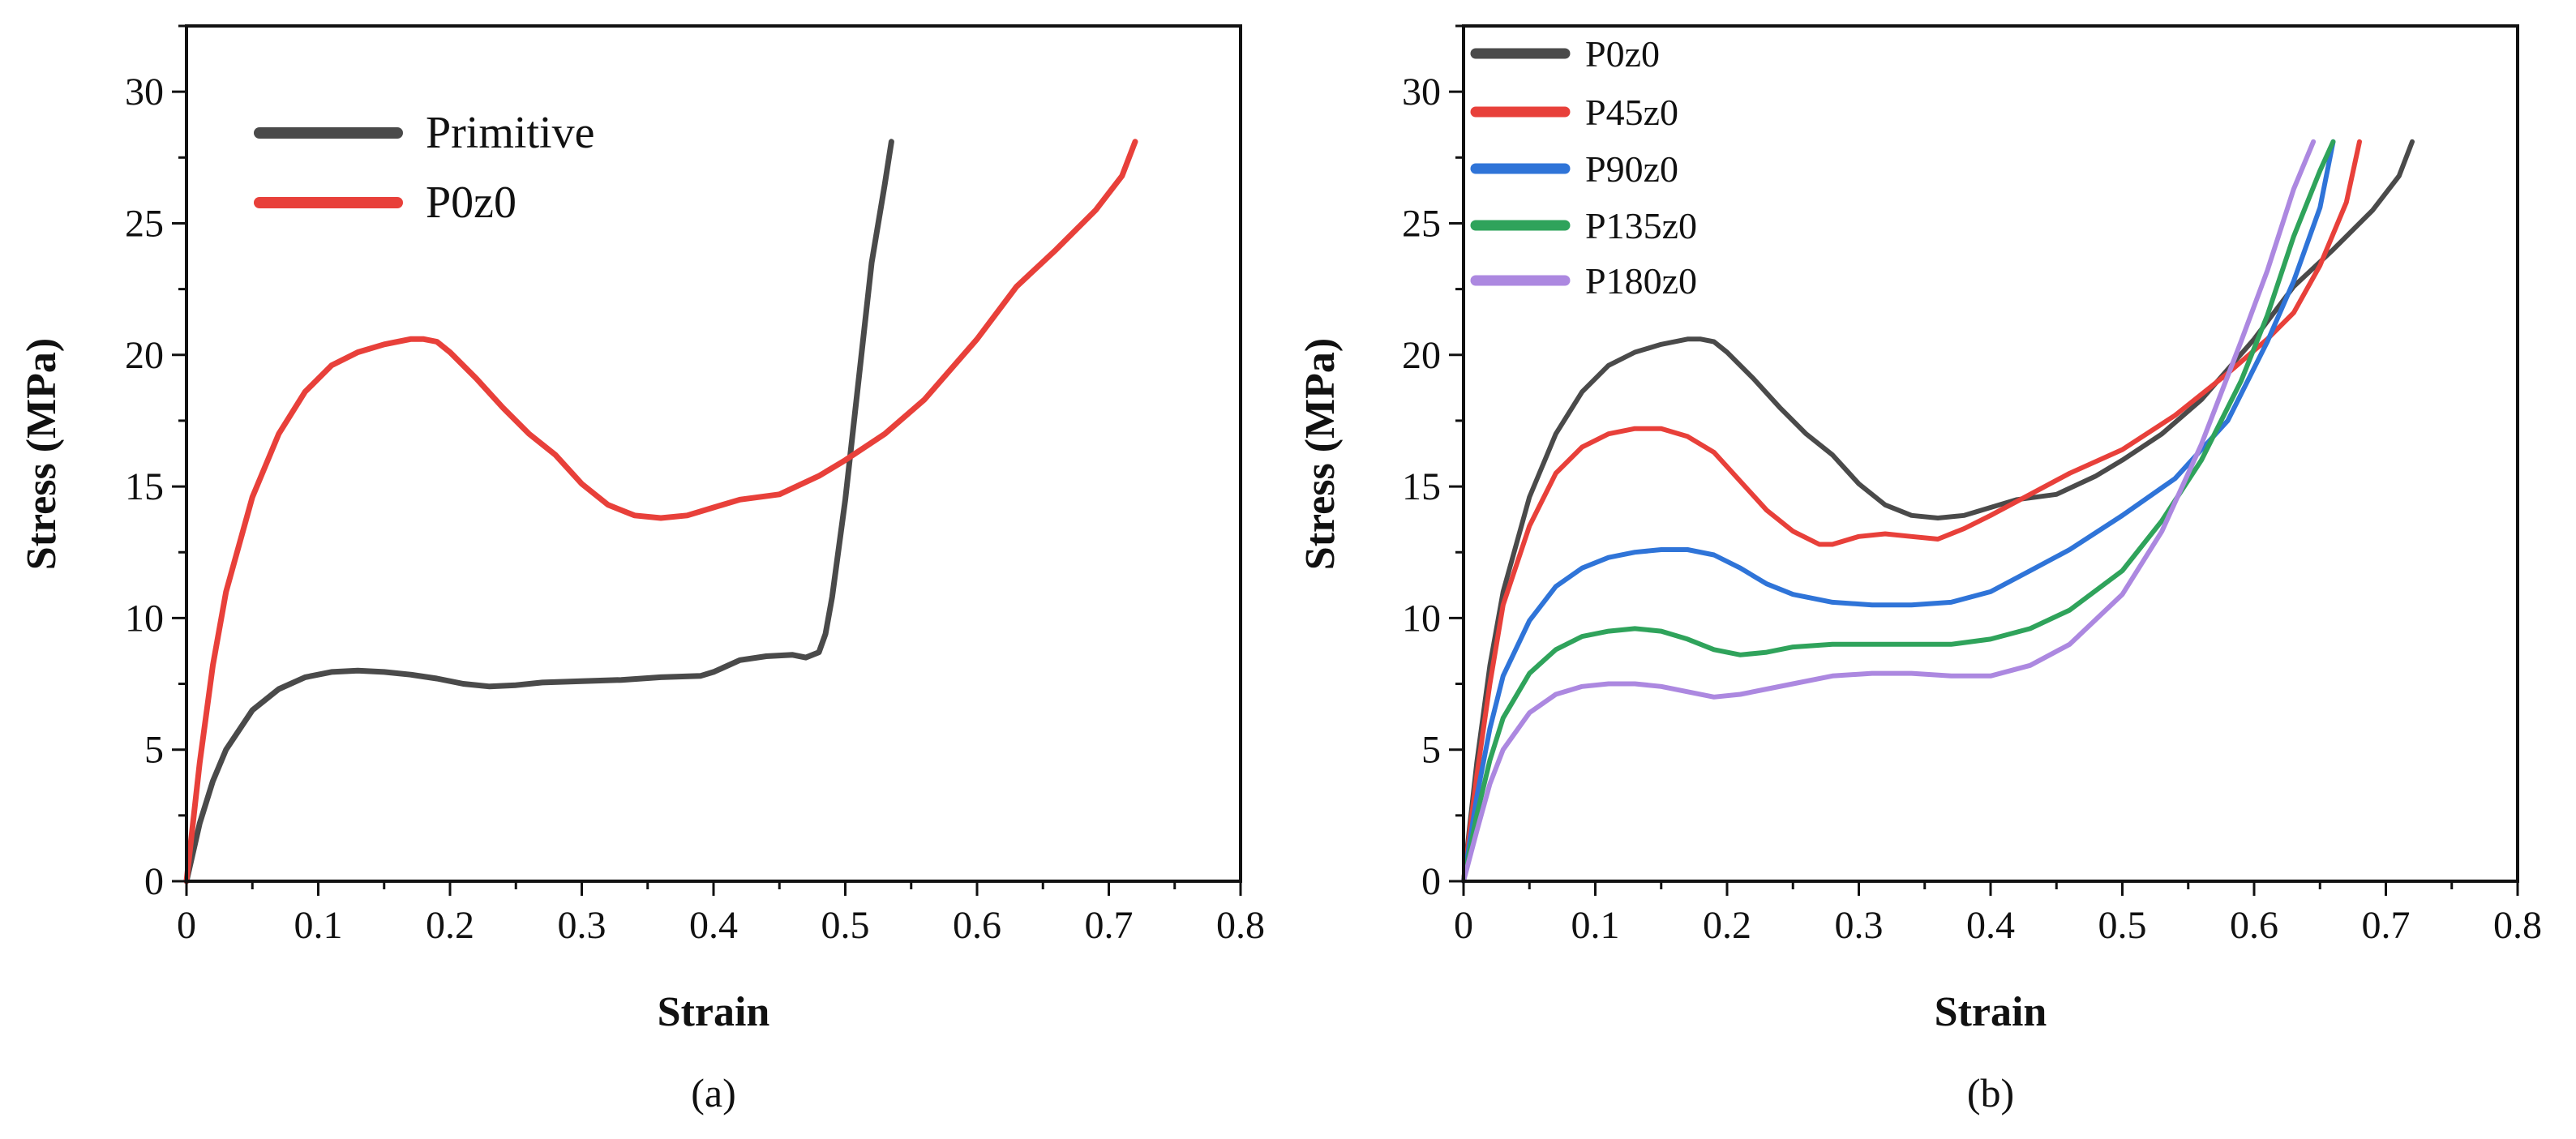 The width and height of the screenshot is (2576, 1139). Describe the element at coordinates (2386, 925) in the screenshot. I see `panel-b-x-tick-label-0-7: 0.7` at that location.